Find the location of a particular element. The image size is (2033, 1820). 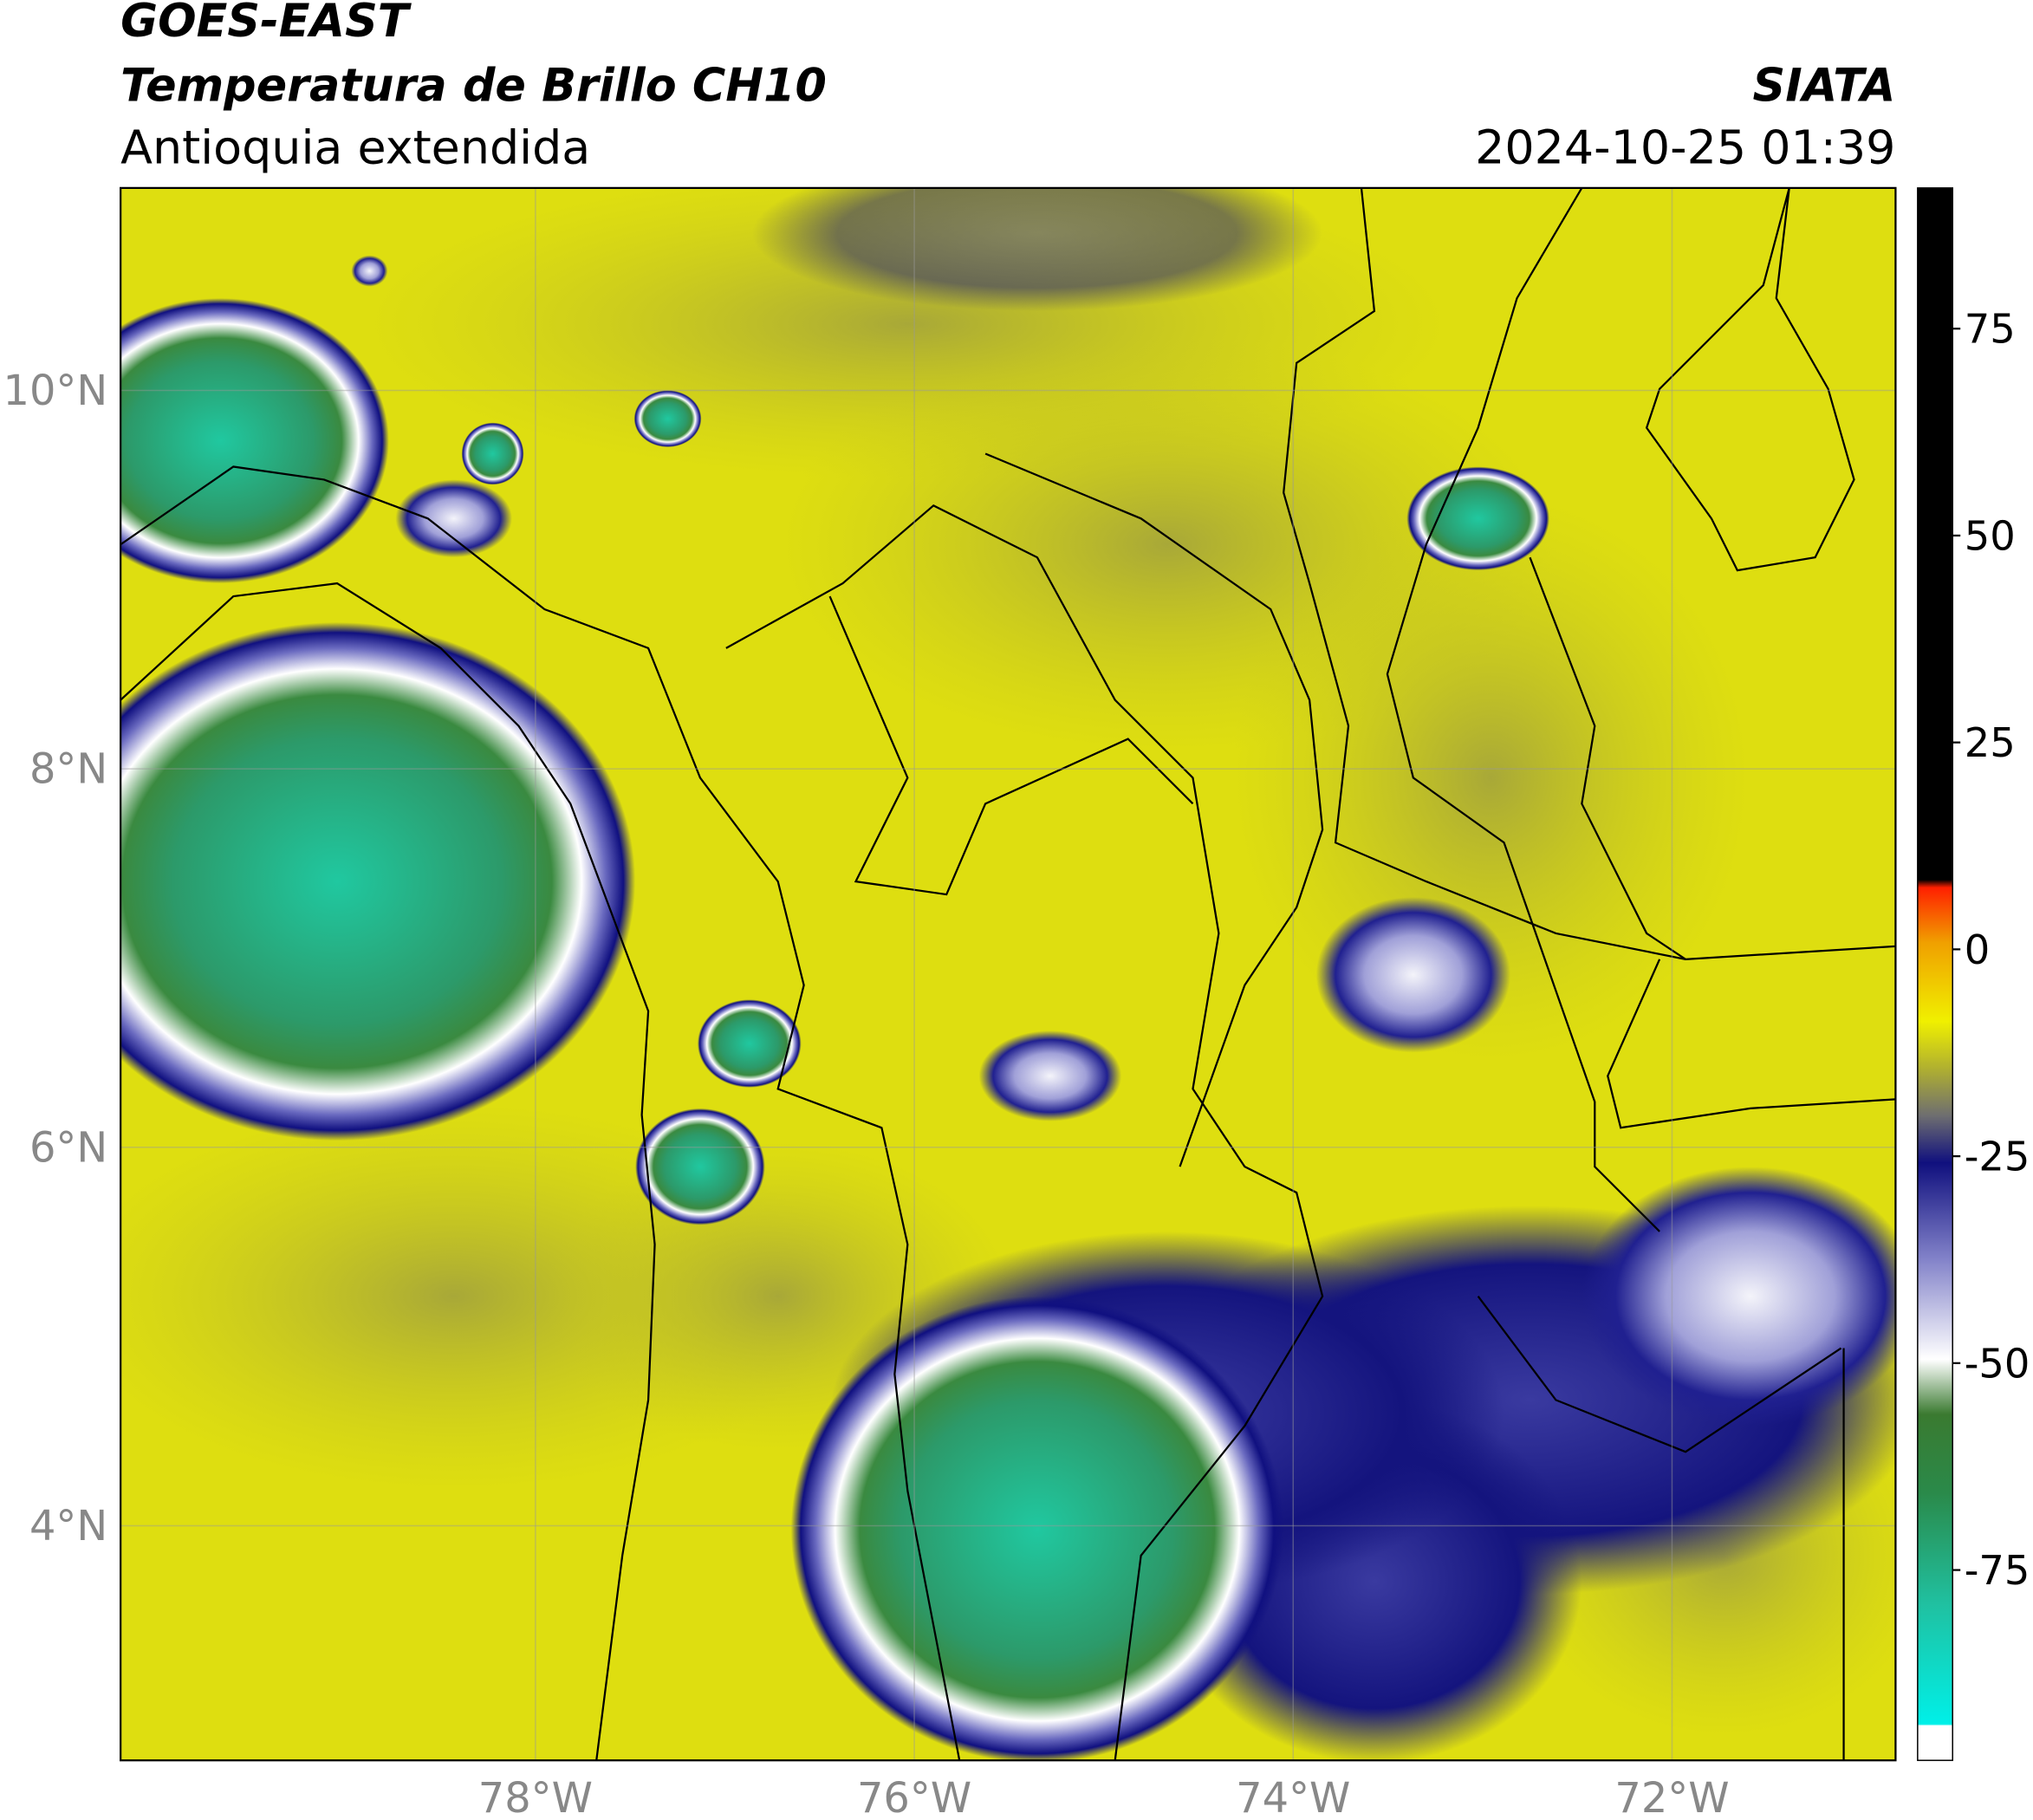

colorbar-tick-label: -50 is located at coordinates (1997, 1363).